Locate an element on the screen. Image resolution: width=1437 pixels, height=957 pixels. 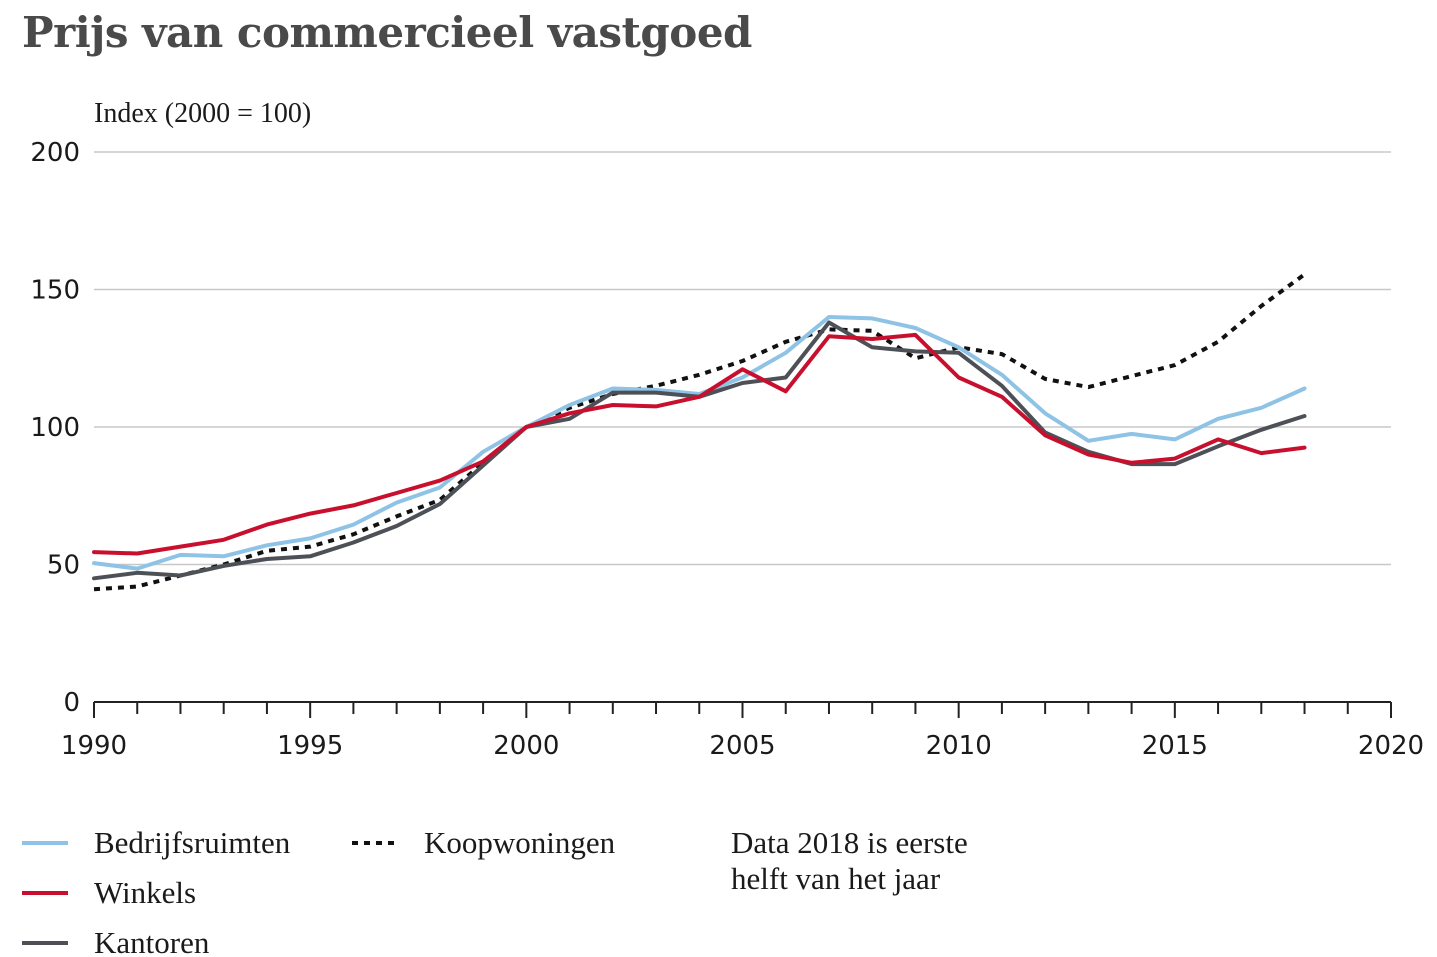
x-axis: 1990 1995 2000 2005 2010 2015 2020 is located at coordinates (742, 731).